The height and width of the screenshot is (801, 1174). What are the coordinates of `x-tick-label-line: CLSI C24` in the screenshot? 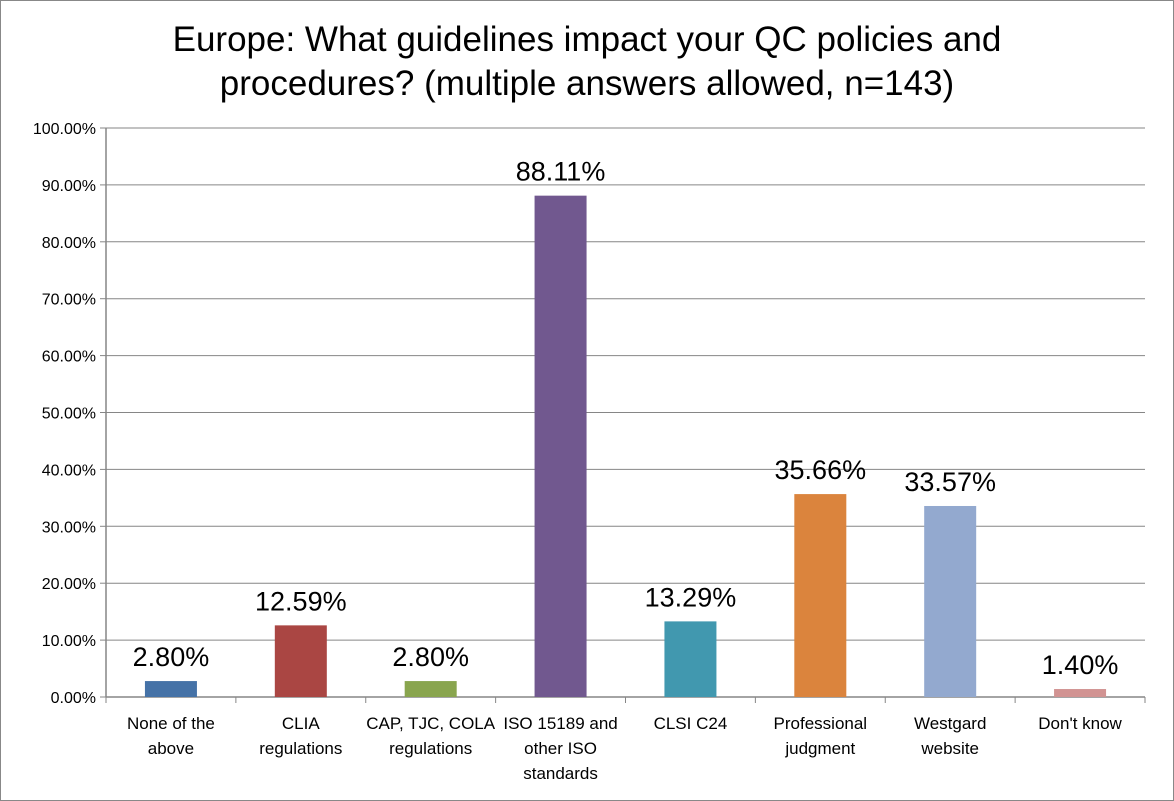 It's located at (691, 723).